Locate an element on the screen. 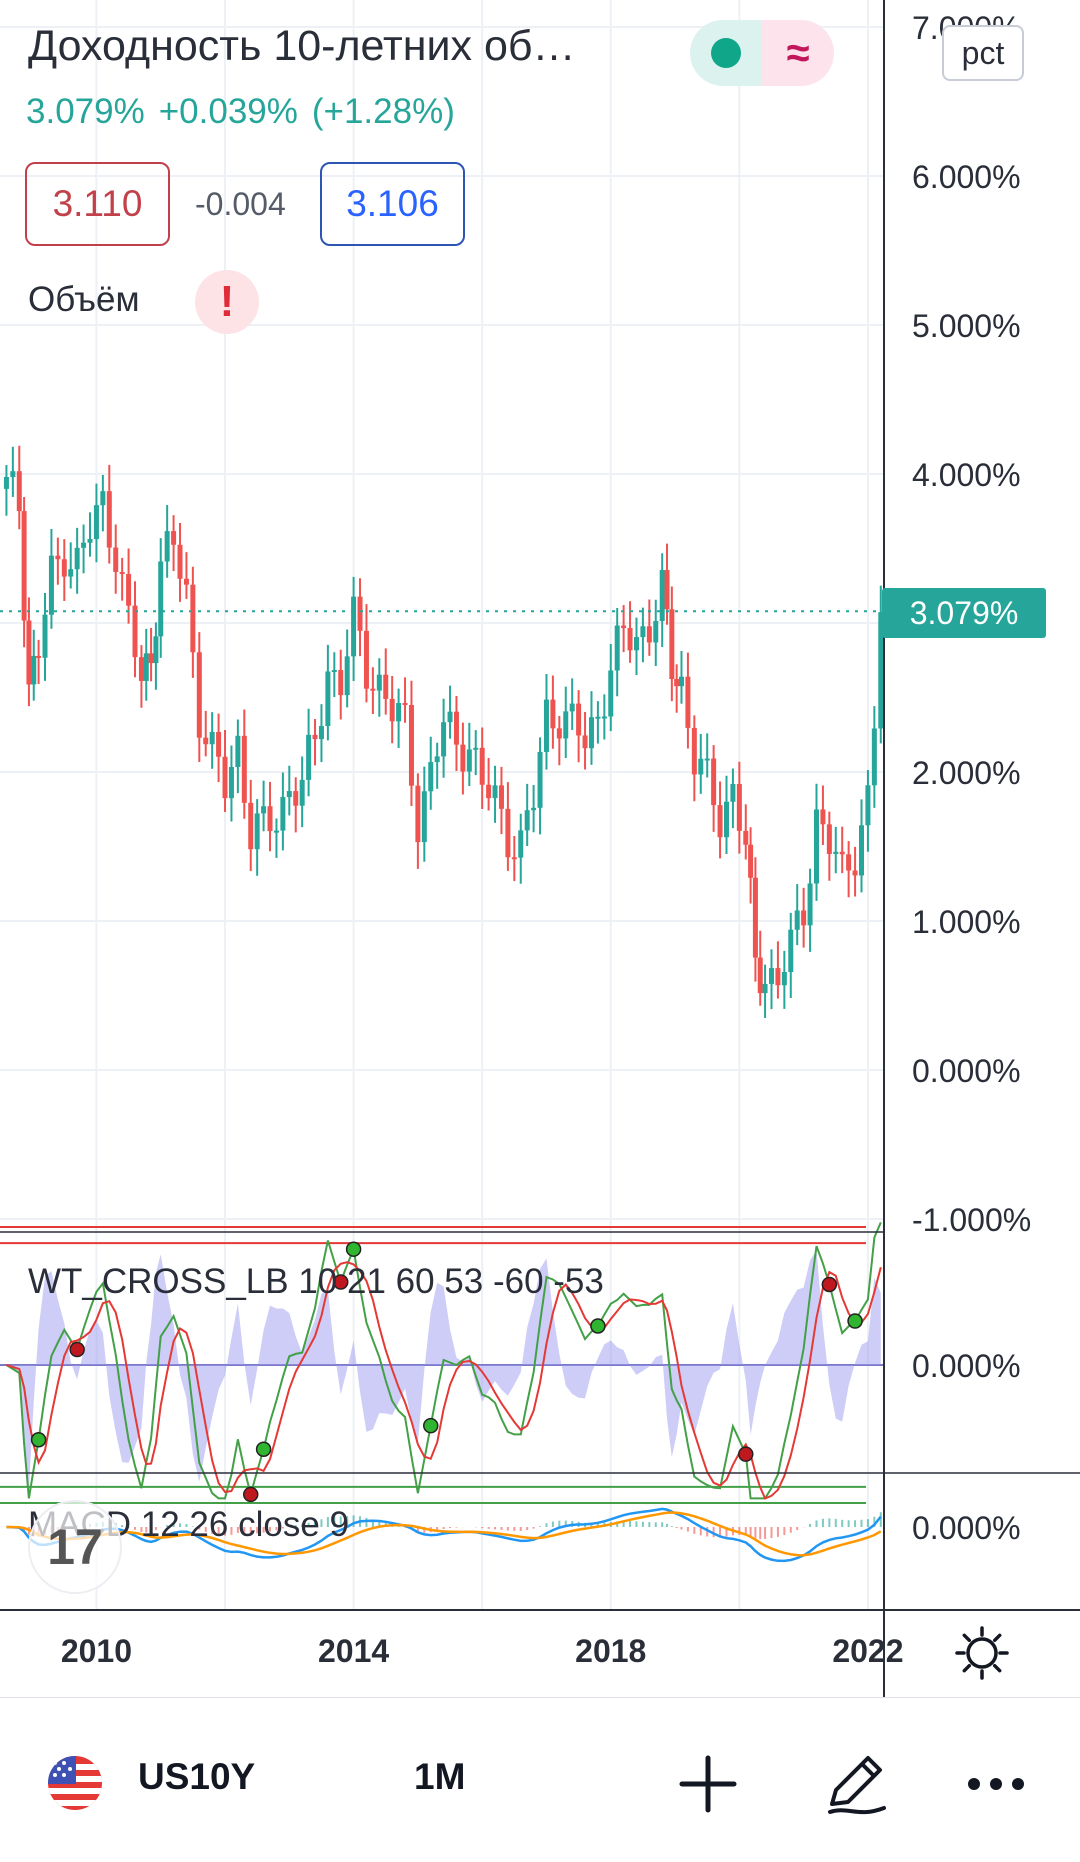  bottom-toolbar: US10Y 1M is located at coordinates (540, 1779).